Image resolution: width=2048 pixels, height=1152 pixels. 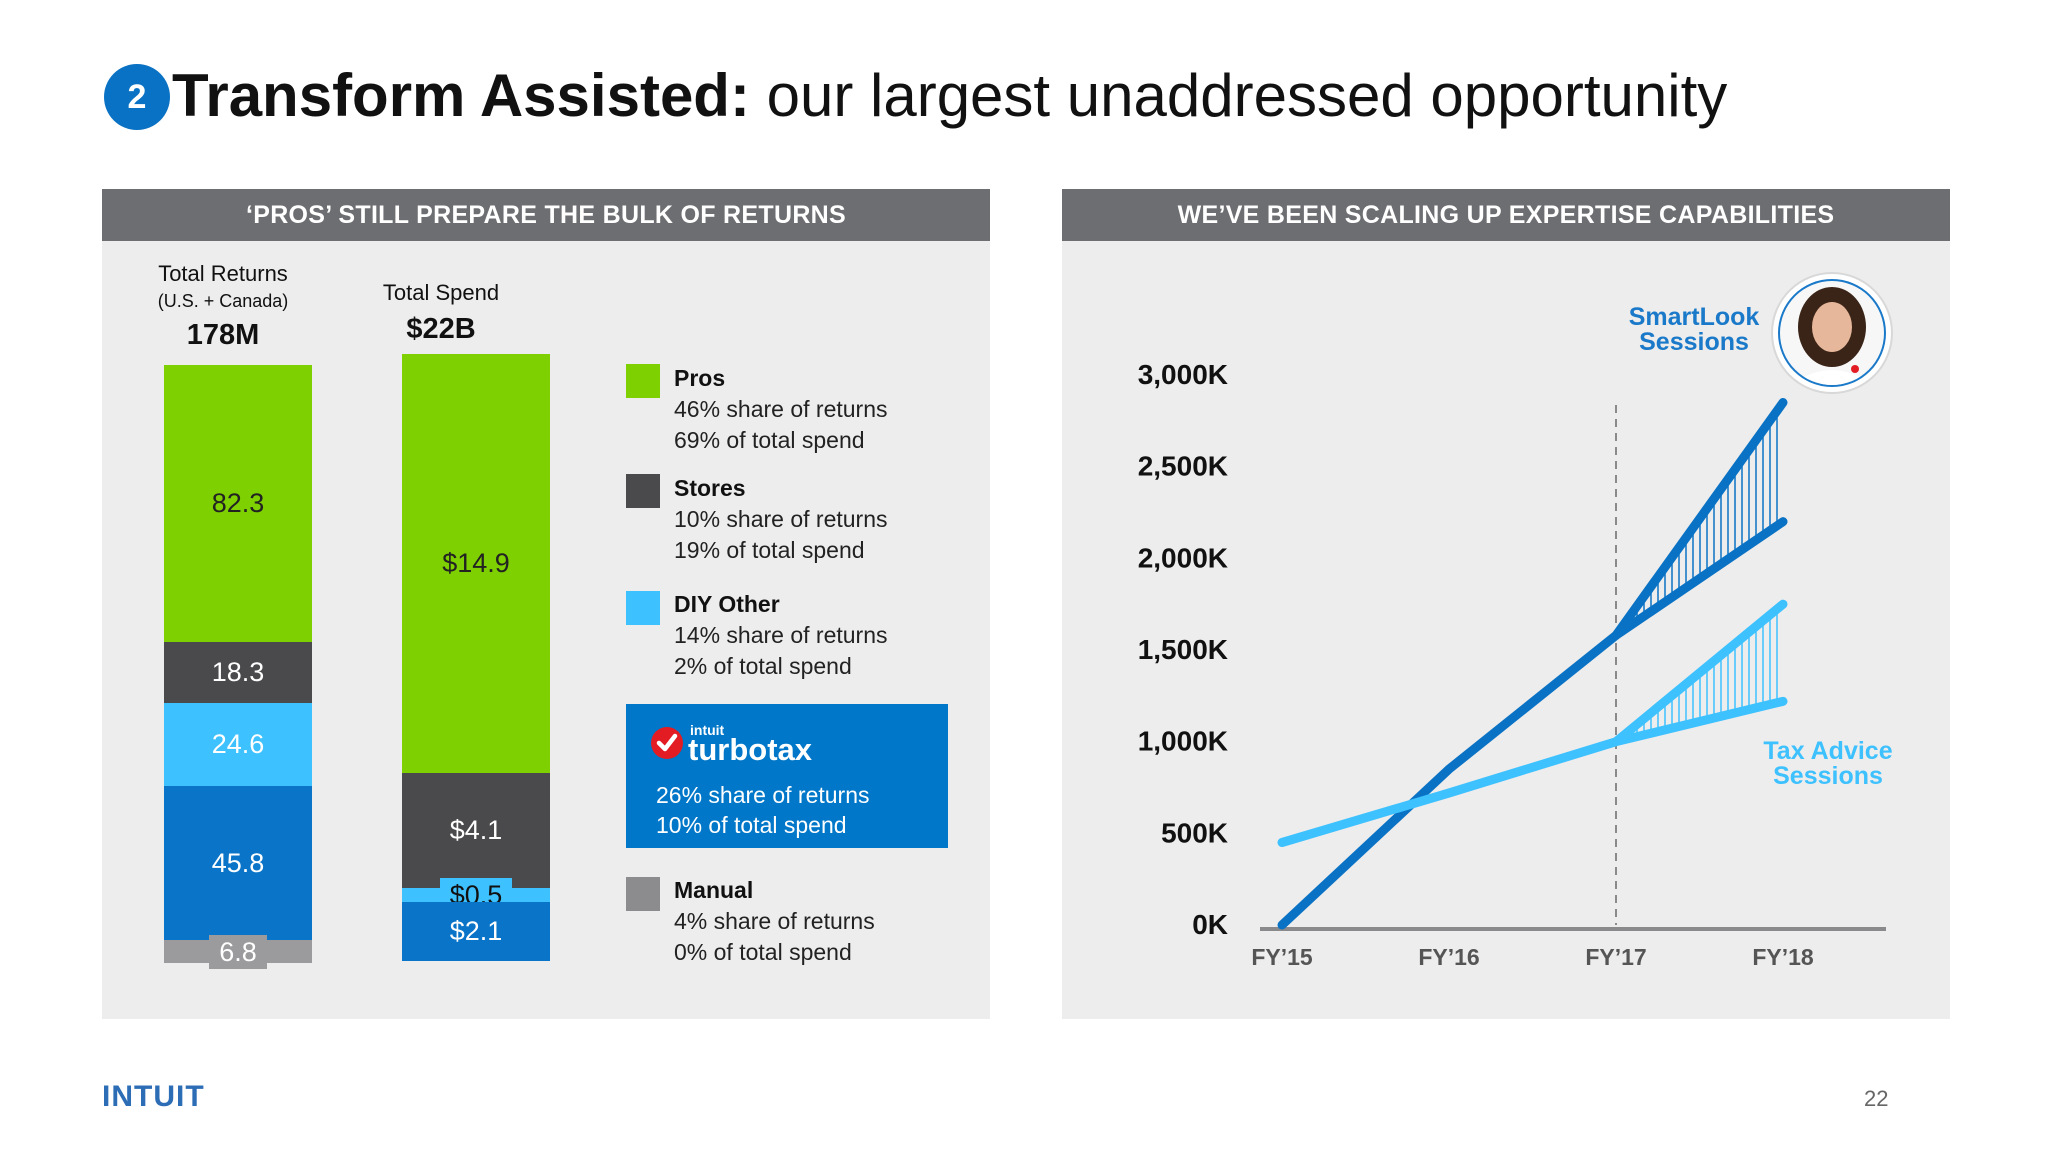 What do you see at coordinates (763, 666) in the screenshot?
I see `legend-line-diy-2: 2% of total spend` at bounding box center [763, 666].